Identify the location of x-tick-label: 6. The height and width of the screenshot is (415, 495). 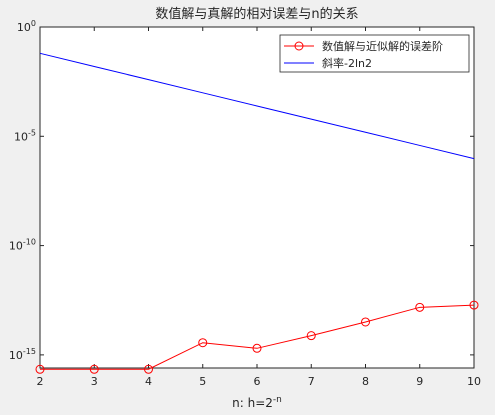
(257, 381).